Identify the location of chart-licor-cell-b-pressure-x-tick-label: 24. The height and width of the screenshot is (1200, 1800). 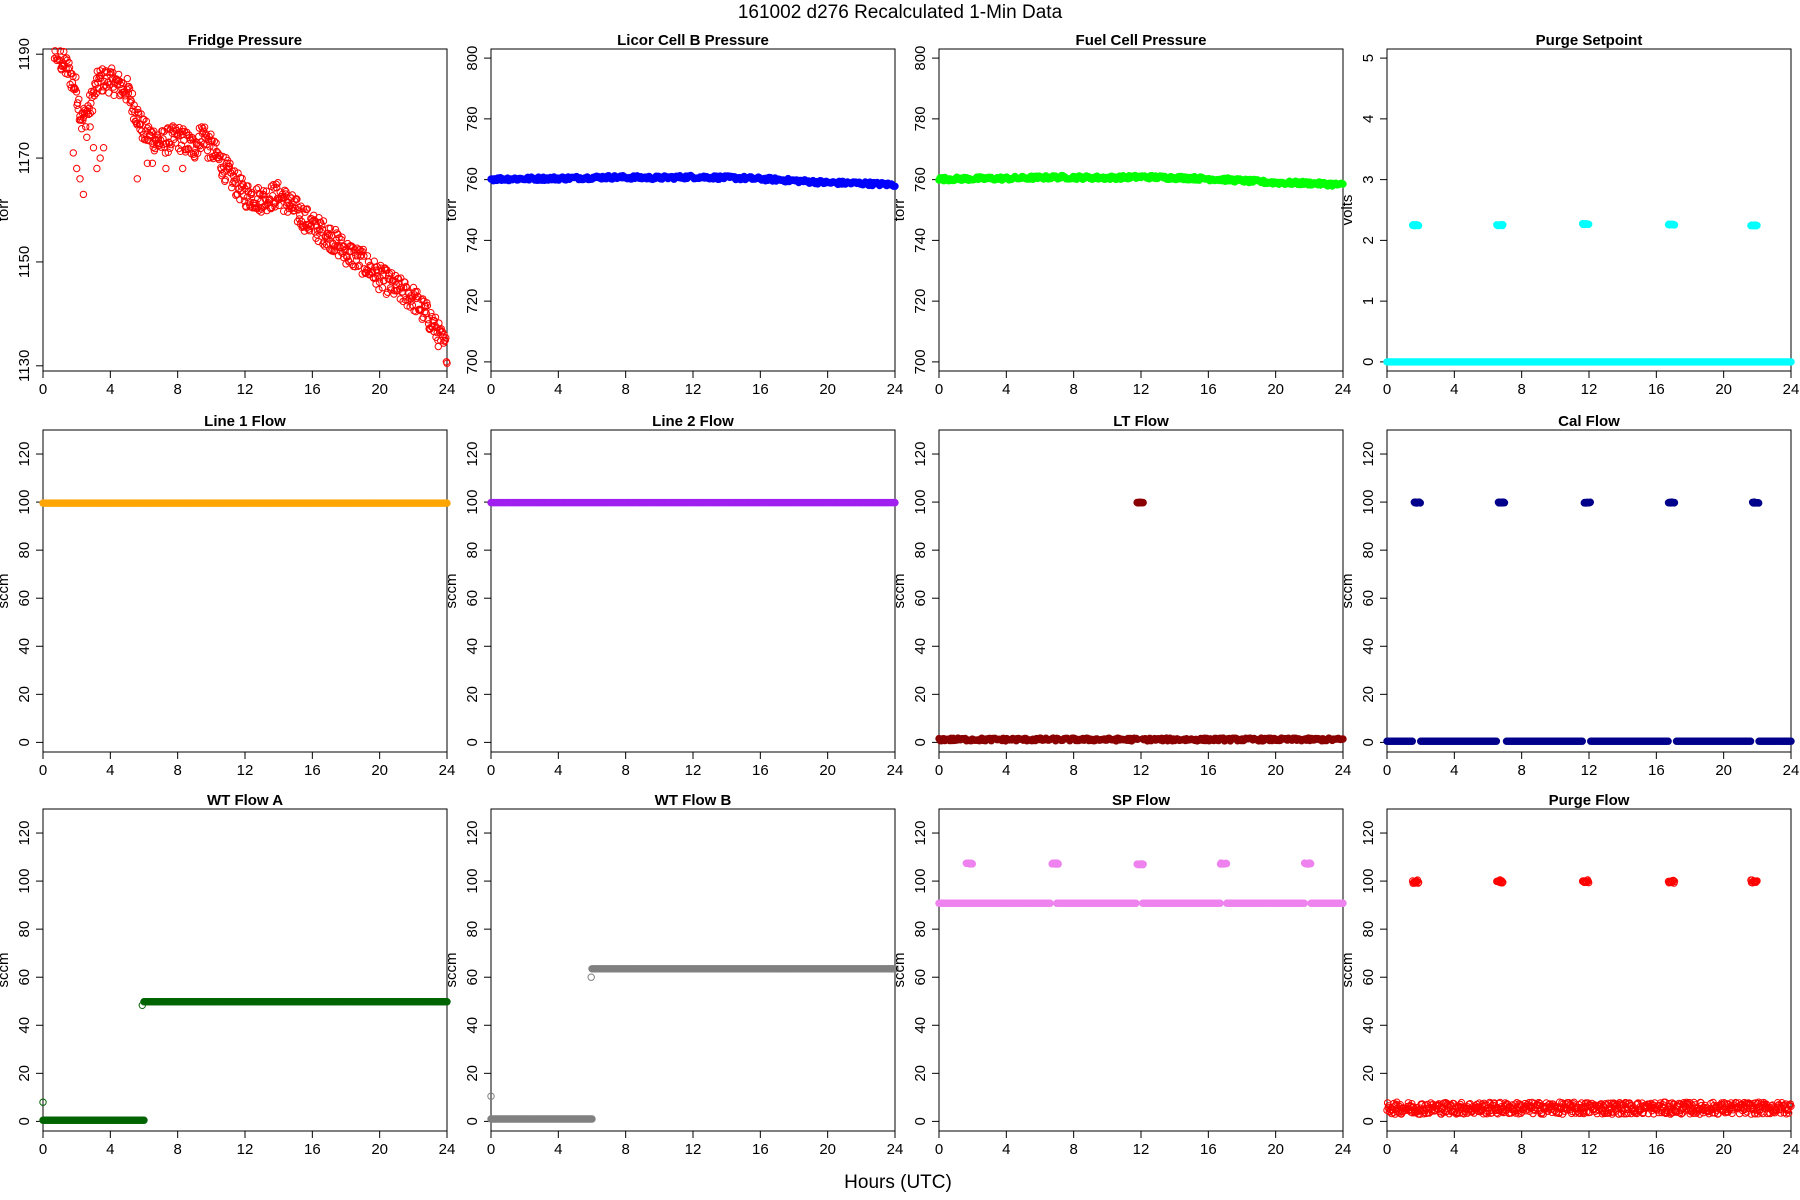
(895, 389).